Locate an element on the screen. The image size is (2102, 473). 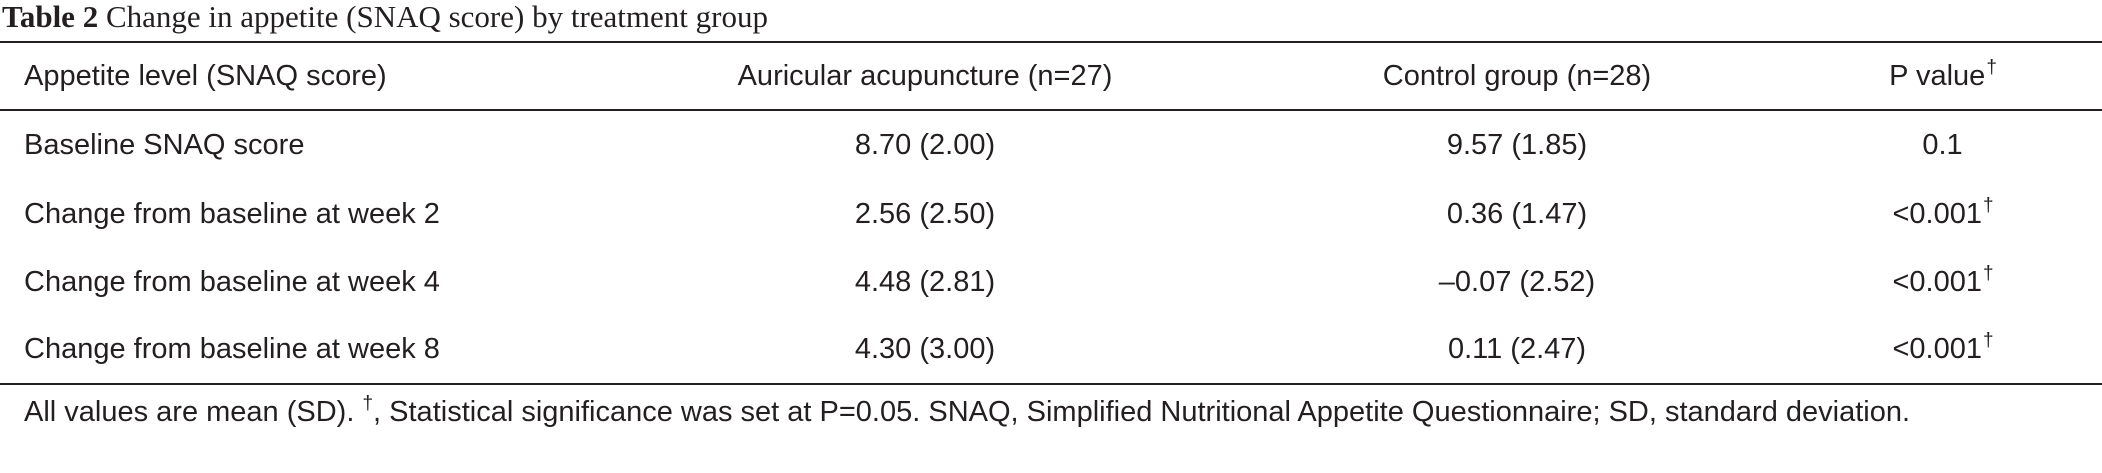
column-header-acupuncture: Auricular acupuncture (n=27) is located at coordinates (925, 76).